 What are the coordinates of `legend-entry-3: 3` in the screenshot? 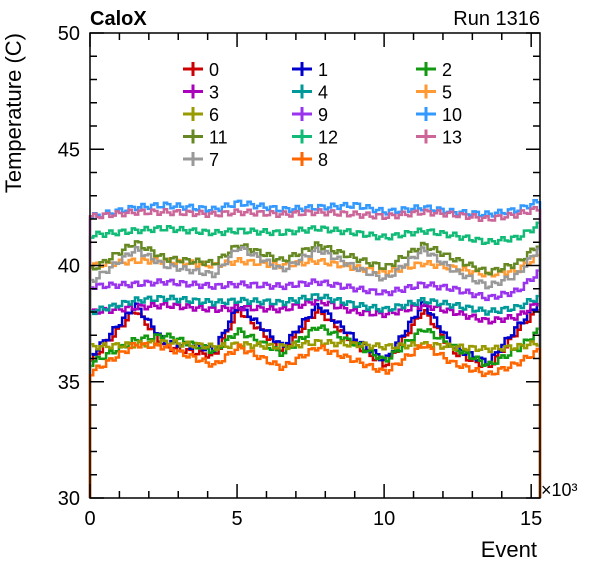 It's located at (201, 93).